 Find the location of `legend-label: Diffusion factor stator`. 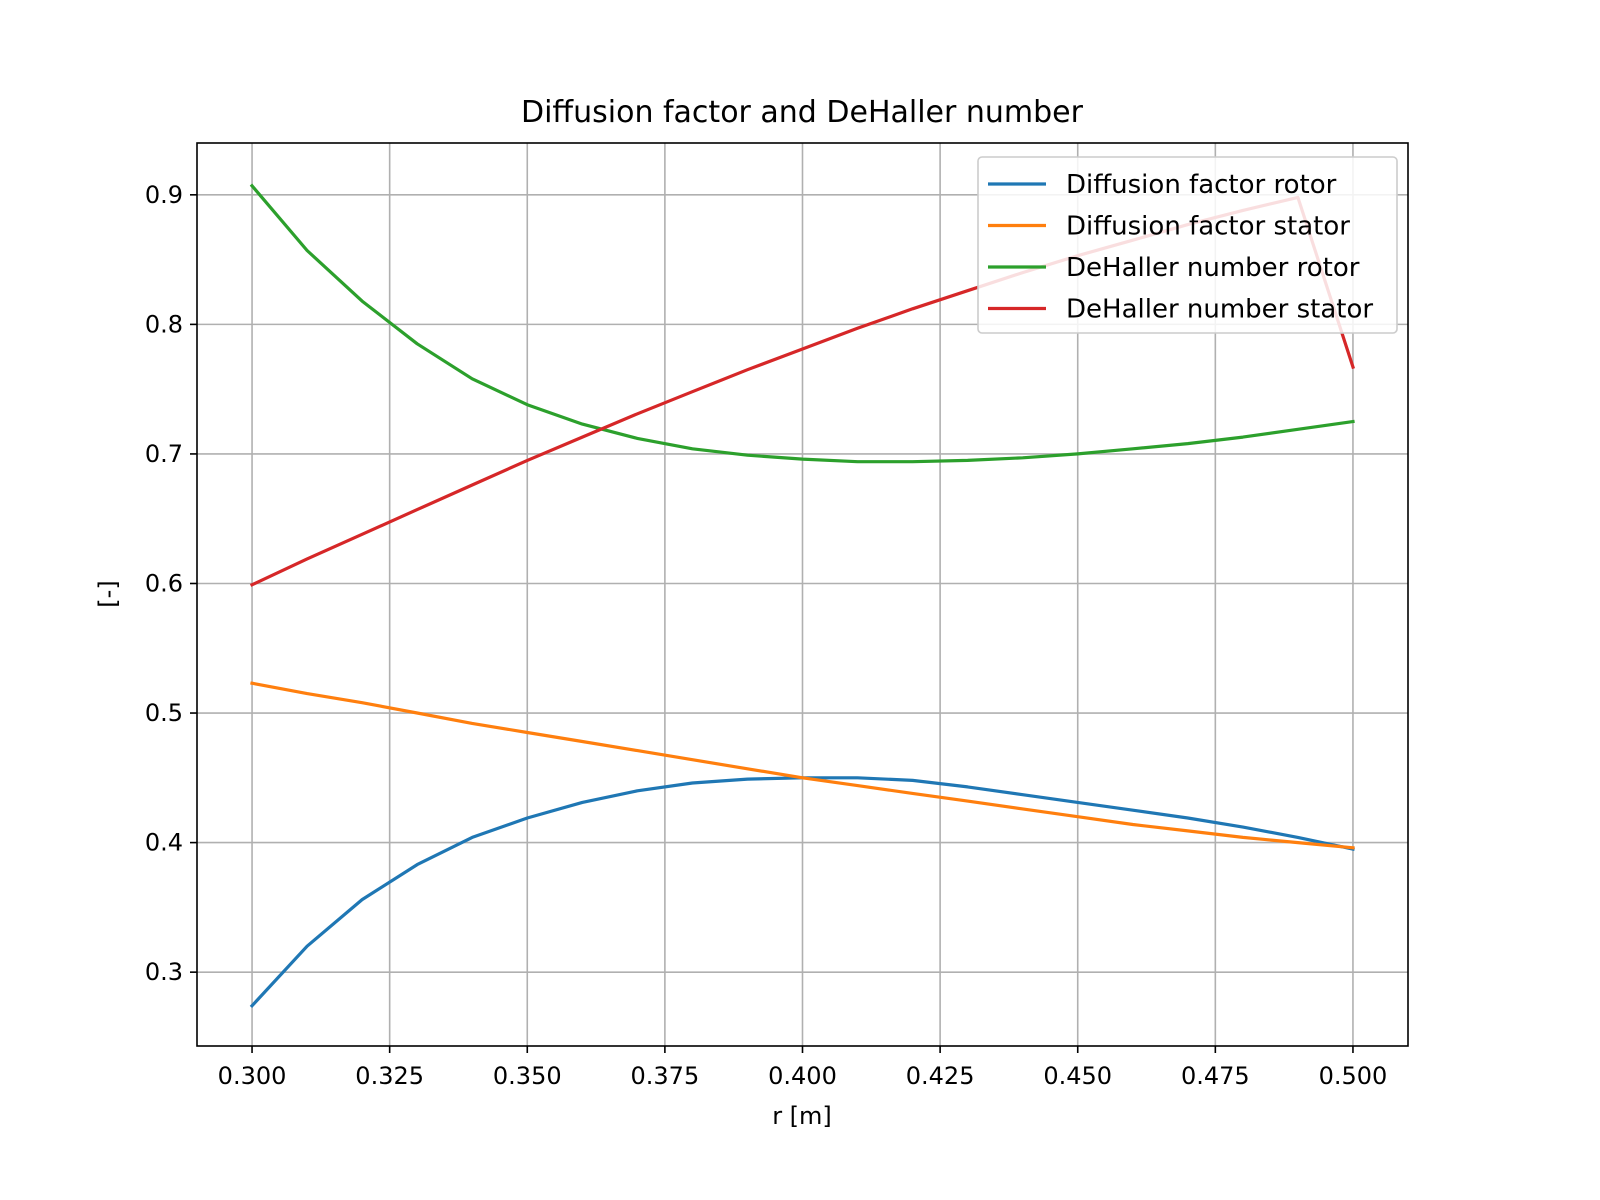

legend-label: Diffusion factor stator is located at coordinates (1208, 227).